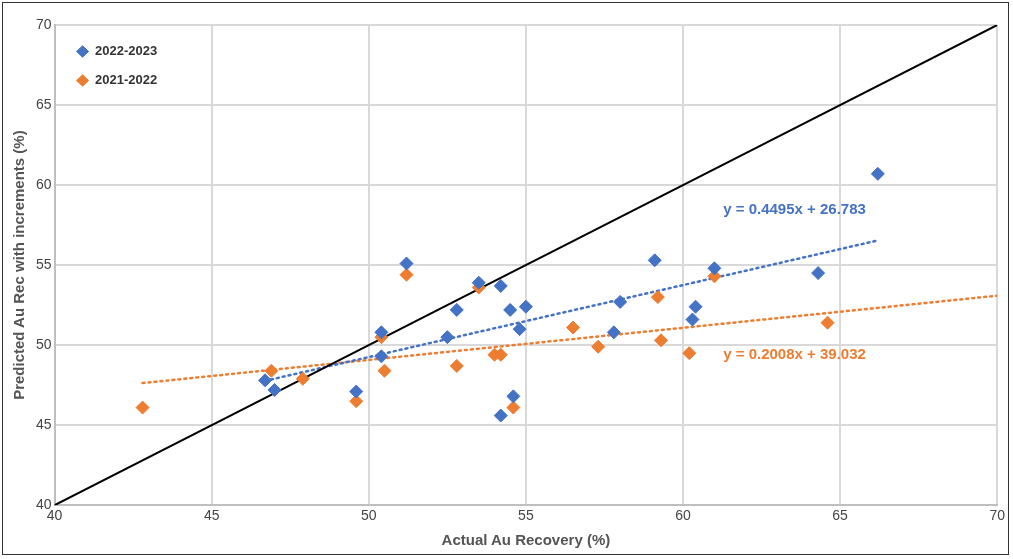  I want to click on annotation: y = 0.2008x + 39.032, so click(794, 353).